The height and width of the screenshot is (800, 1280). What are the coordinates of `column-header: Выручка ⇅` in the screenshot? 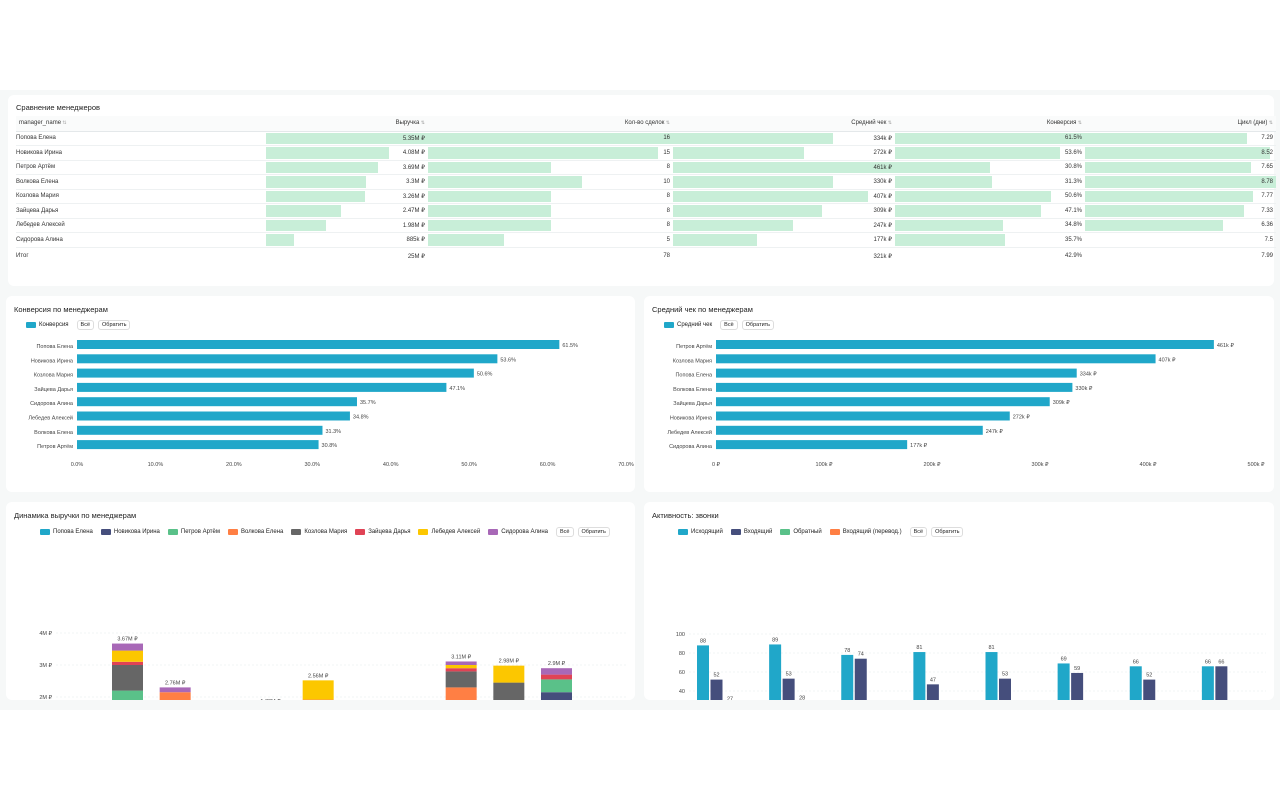 It's located at (347, 124).